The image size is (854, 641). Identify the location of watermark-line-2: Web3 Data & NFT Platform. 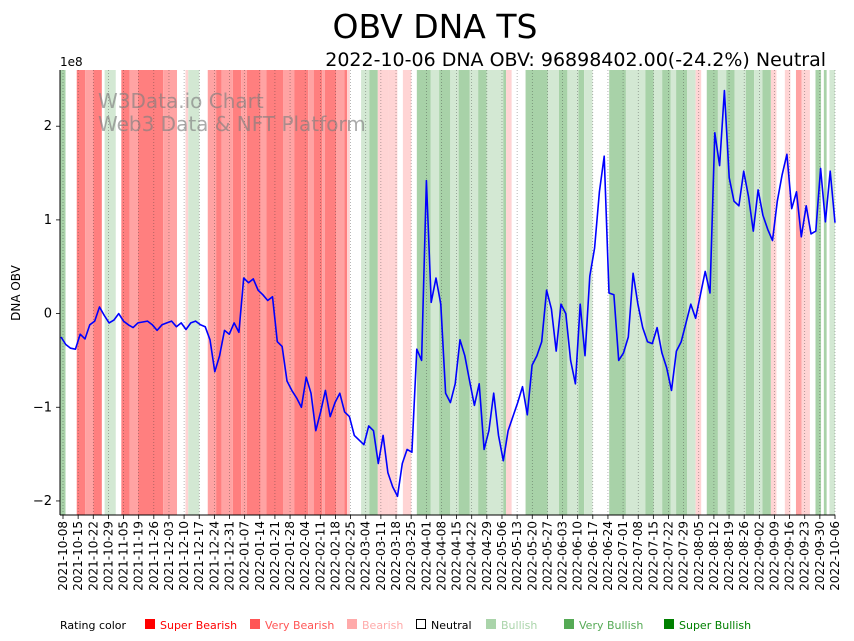
(232, 124).